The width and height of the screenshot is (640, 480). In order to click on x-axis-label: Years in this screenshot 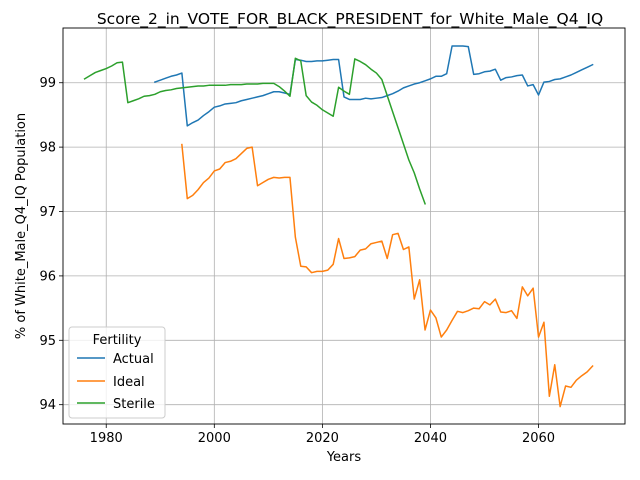, I will do `click(344, 457)`.